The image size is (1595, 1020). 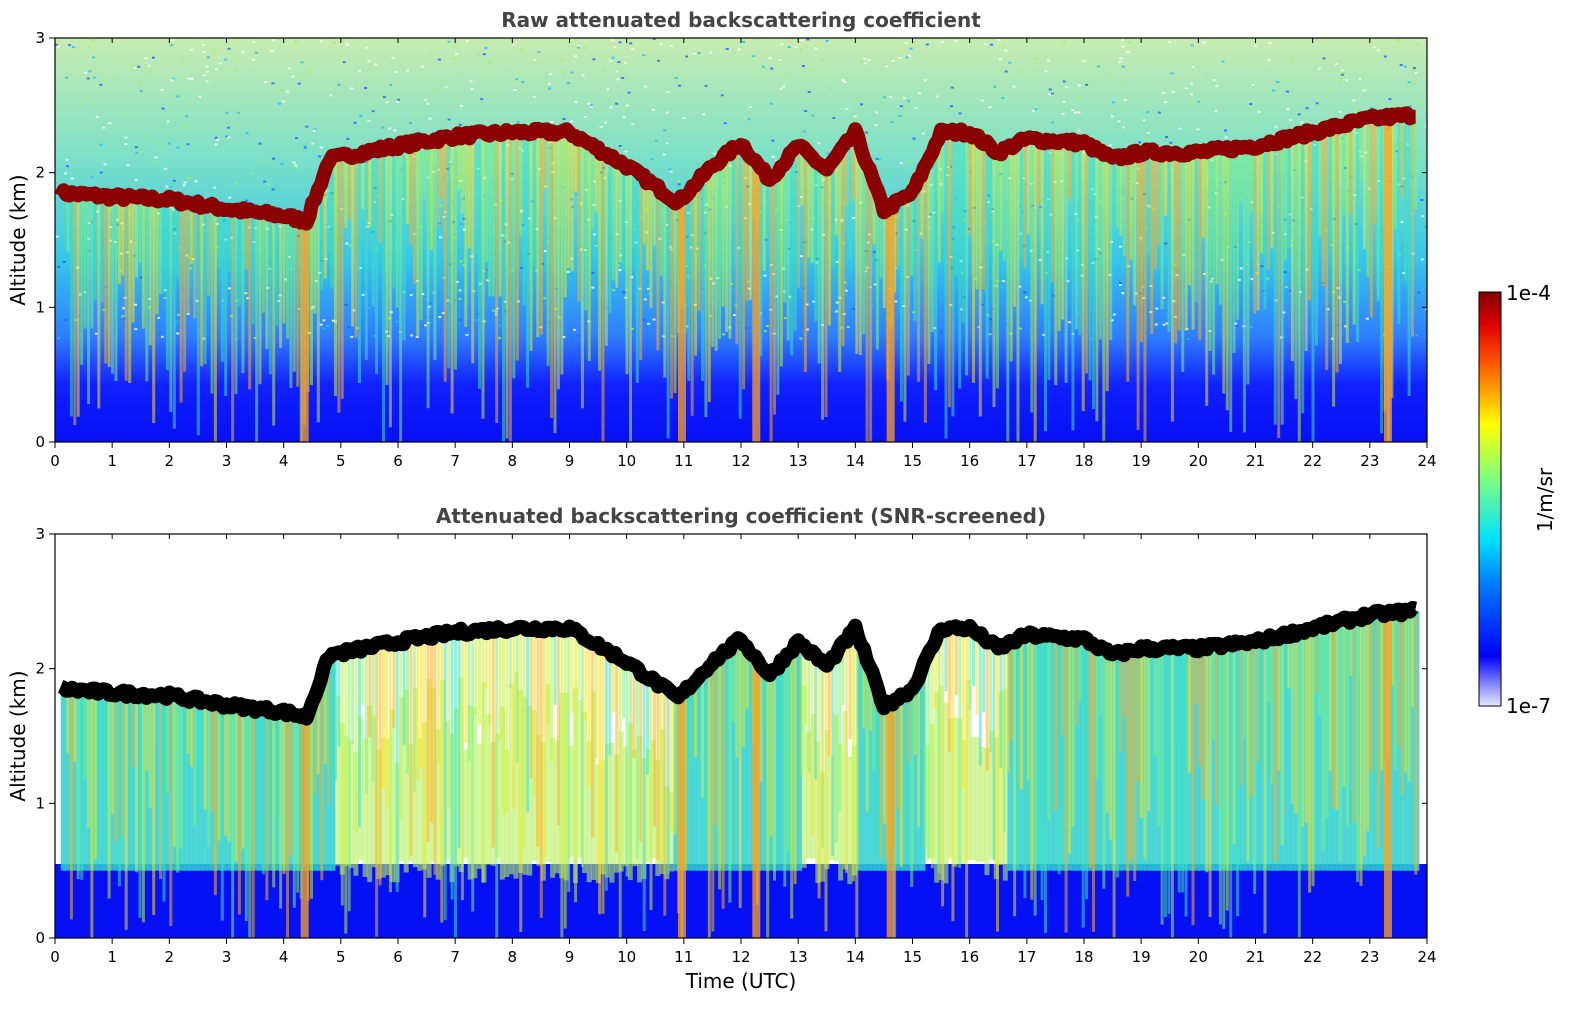 I want to click on x-tick-label: 7, so click(x=455, y=957).